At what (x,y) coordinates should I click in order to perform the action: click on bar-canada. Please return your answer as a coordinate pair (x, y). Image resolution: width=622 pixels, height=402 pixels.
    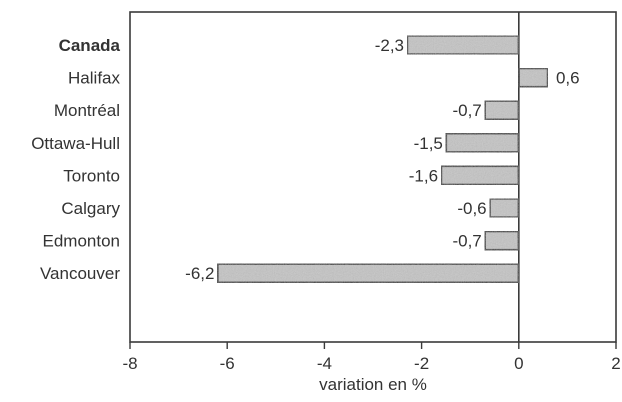
    Looking at the image, I should click on (462, 45).